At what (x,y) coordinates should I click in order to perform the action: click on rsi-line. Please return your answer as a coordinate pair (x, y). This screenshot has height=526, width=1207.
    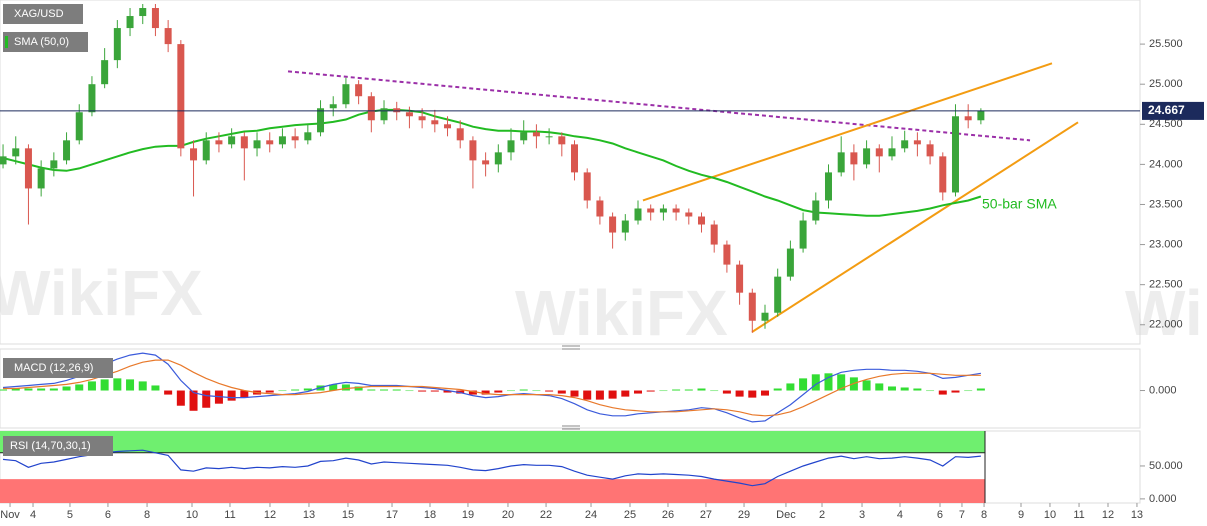
    Looking at the image, I should click on (491, 468).